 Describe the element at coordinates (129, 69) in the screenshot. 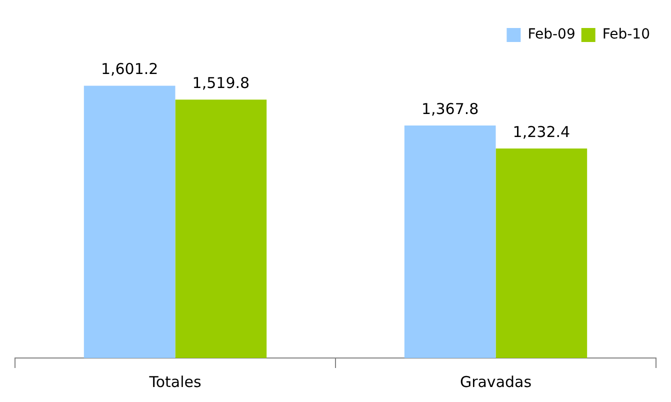

I see `data-label: 1,601.2` at that location.